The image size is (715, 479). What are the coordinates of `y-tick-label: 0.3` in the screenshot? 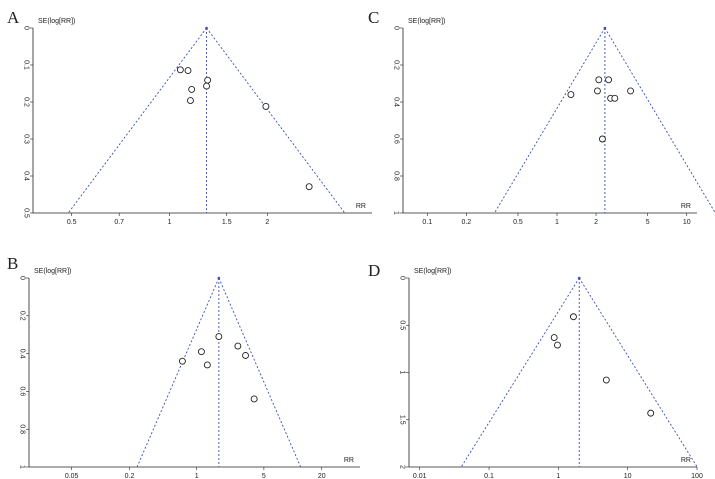 It's located at (26, 139).